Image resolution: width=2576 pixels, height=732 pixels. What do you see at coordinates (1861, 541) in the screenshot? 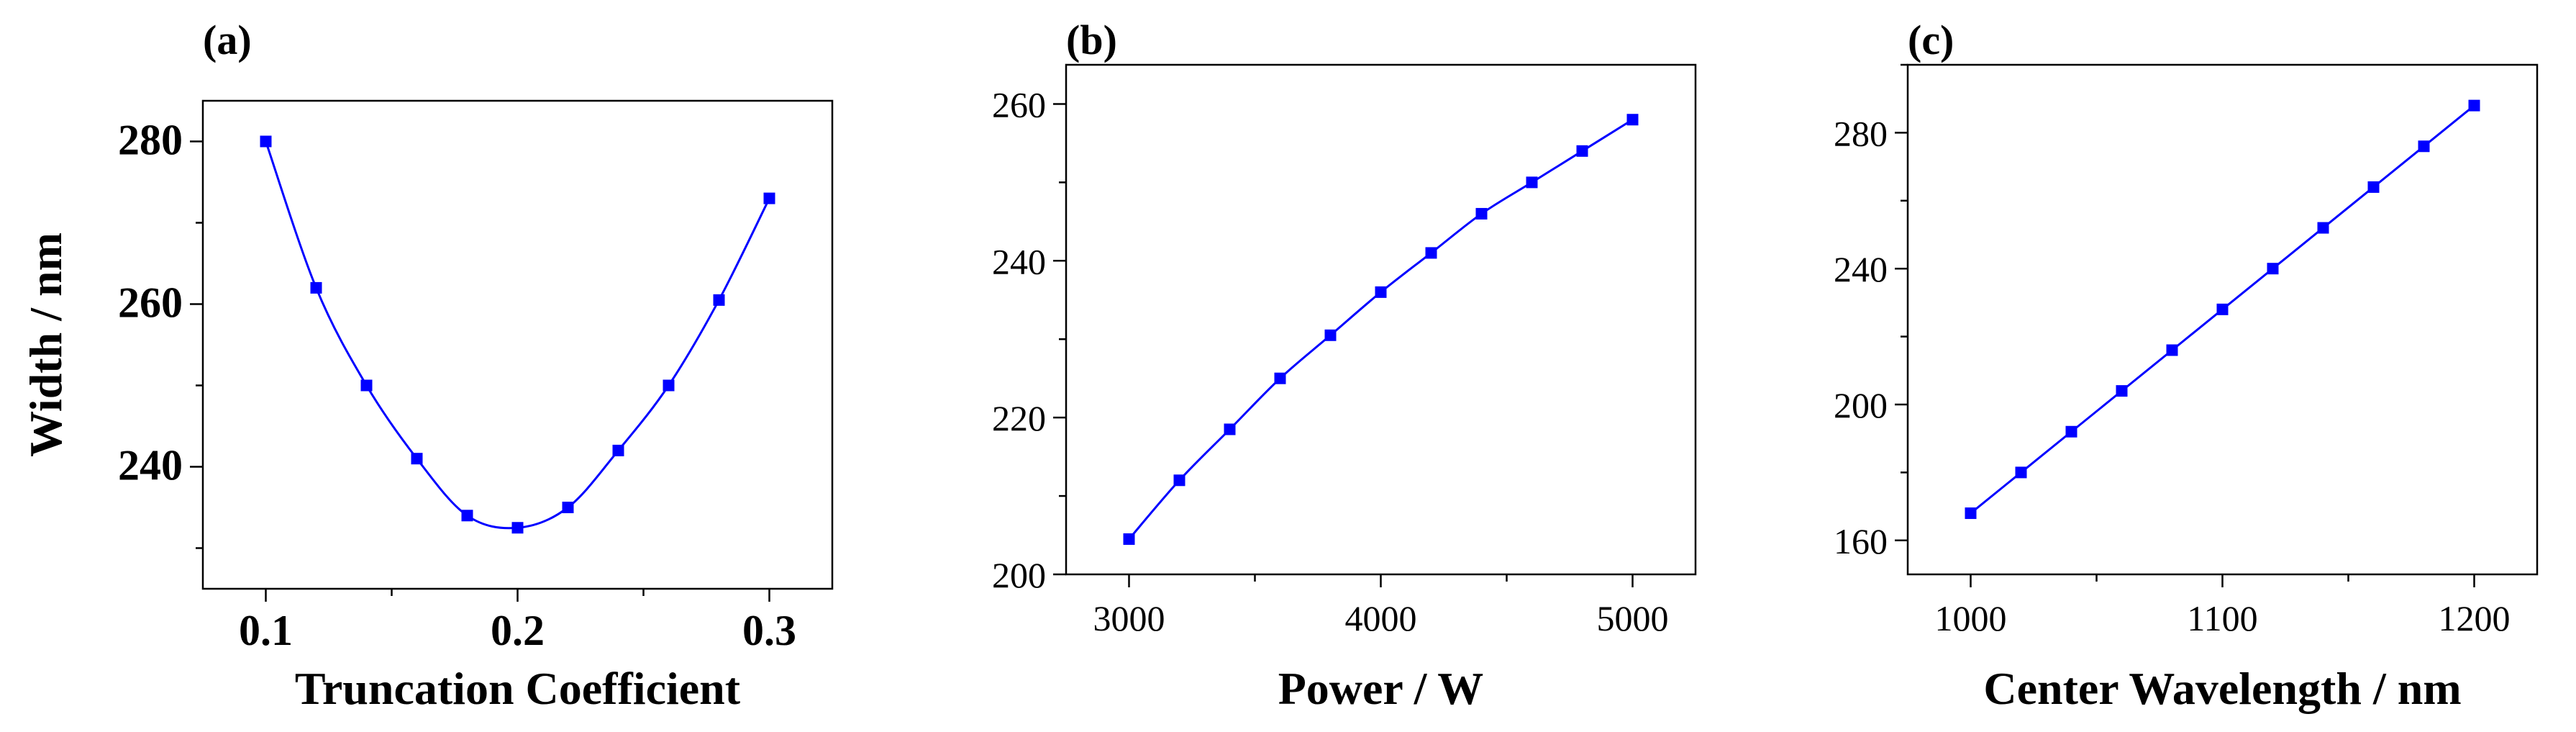
I see `y-tick-label: 160` at bounding box center [1861, 541].